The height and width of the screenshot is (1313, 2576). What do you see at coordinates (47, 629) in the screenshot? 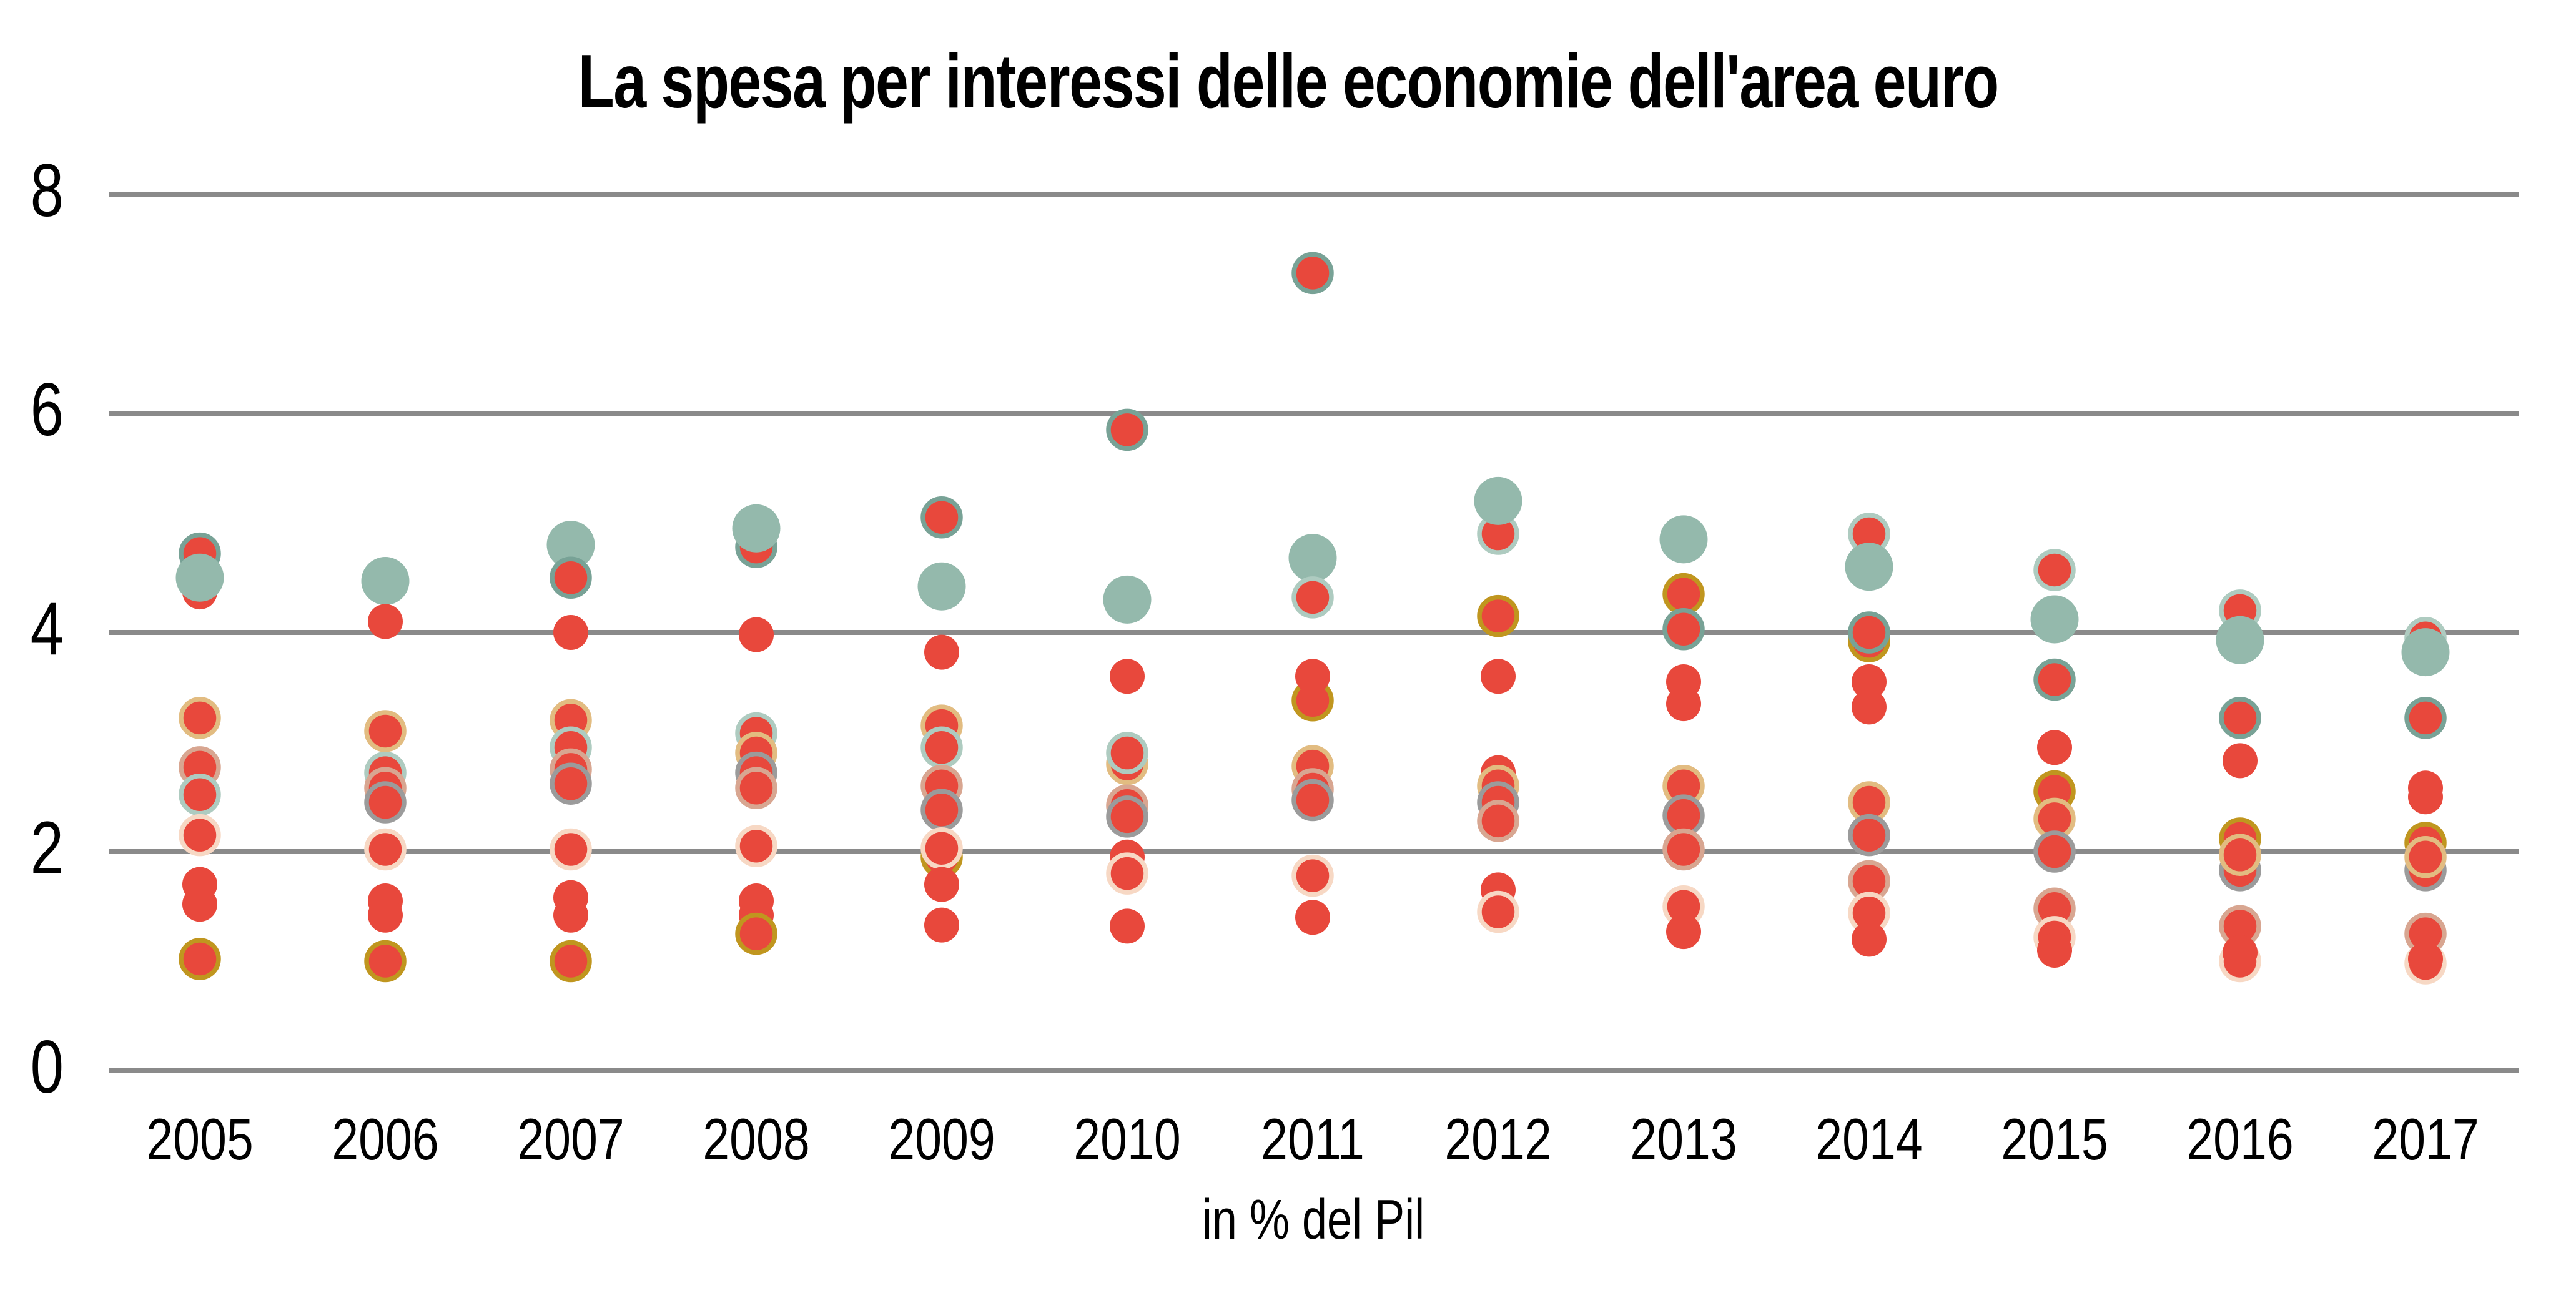
I see `y-tick-label: 4` at bounding box center [47, 629].